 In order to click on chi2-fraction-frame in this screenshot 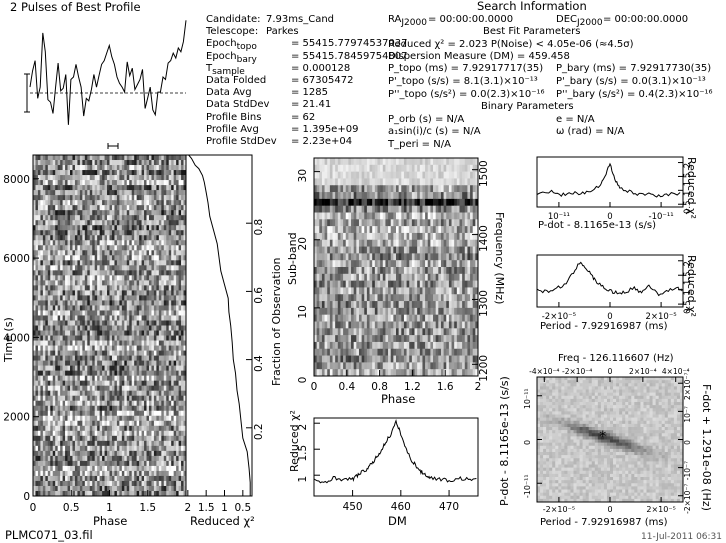, I will do `click(219, 325)`.